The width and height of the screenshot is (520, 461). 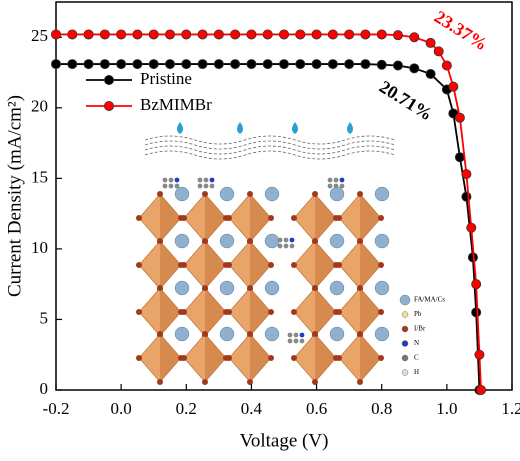 I want to click on x-tick-label: 0.0, so click(x=121, y=408).